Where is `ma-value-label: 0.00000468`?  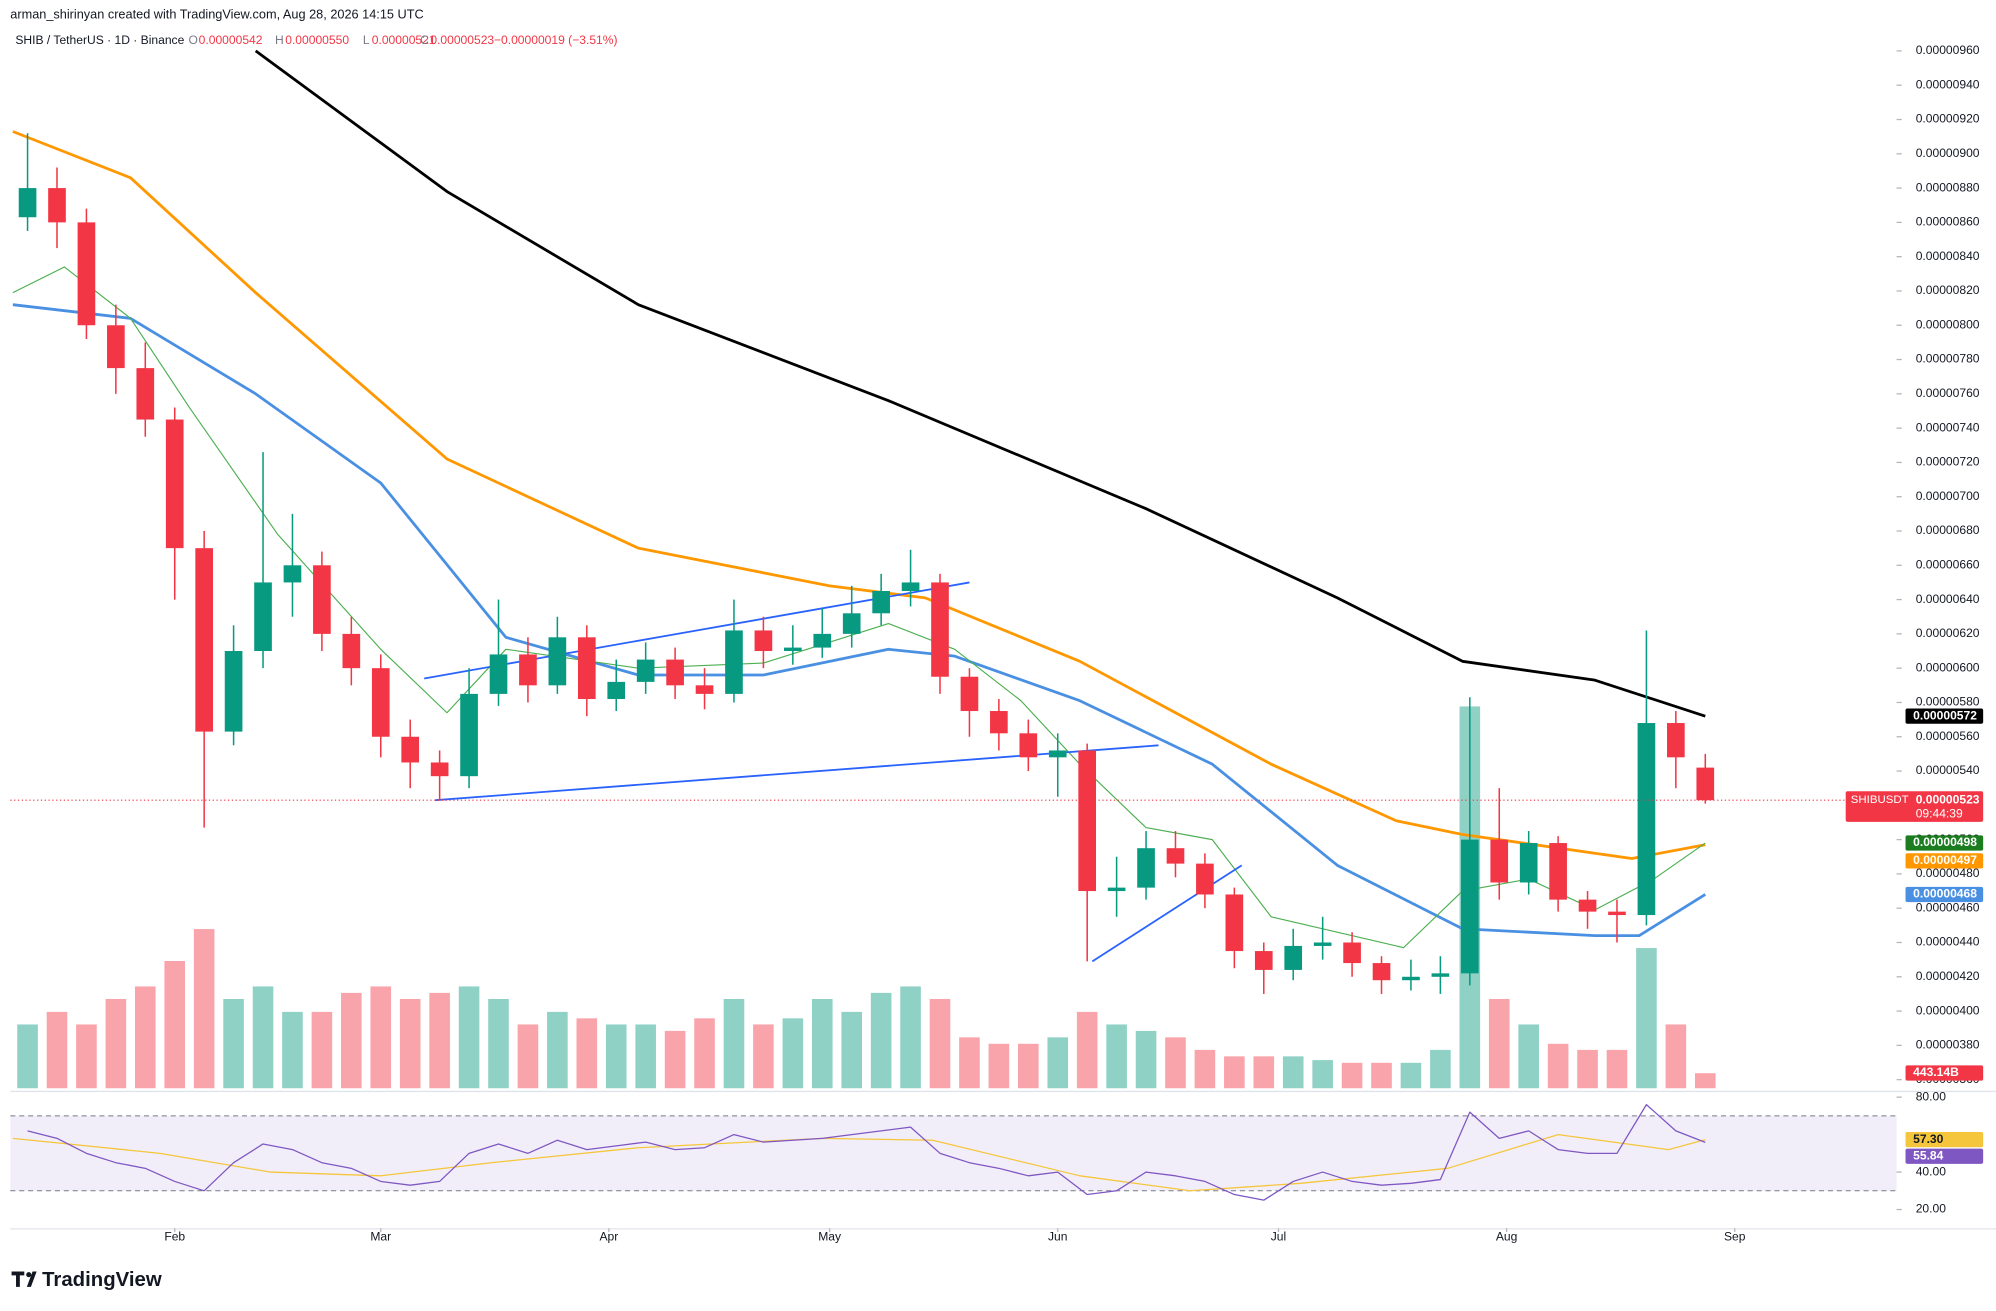
ma-value-label: 0.00000468 is located at coordinates (1945, 894).